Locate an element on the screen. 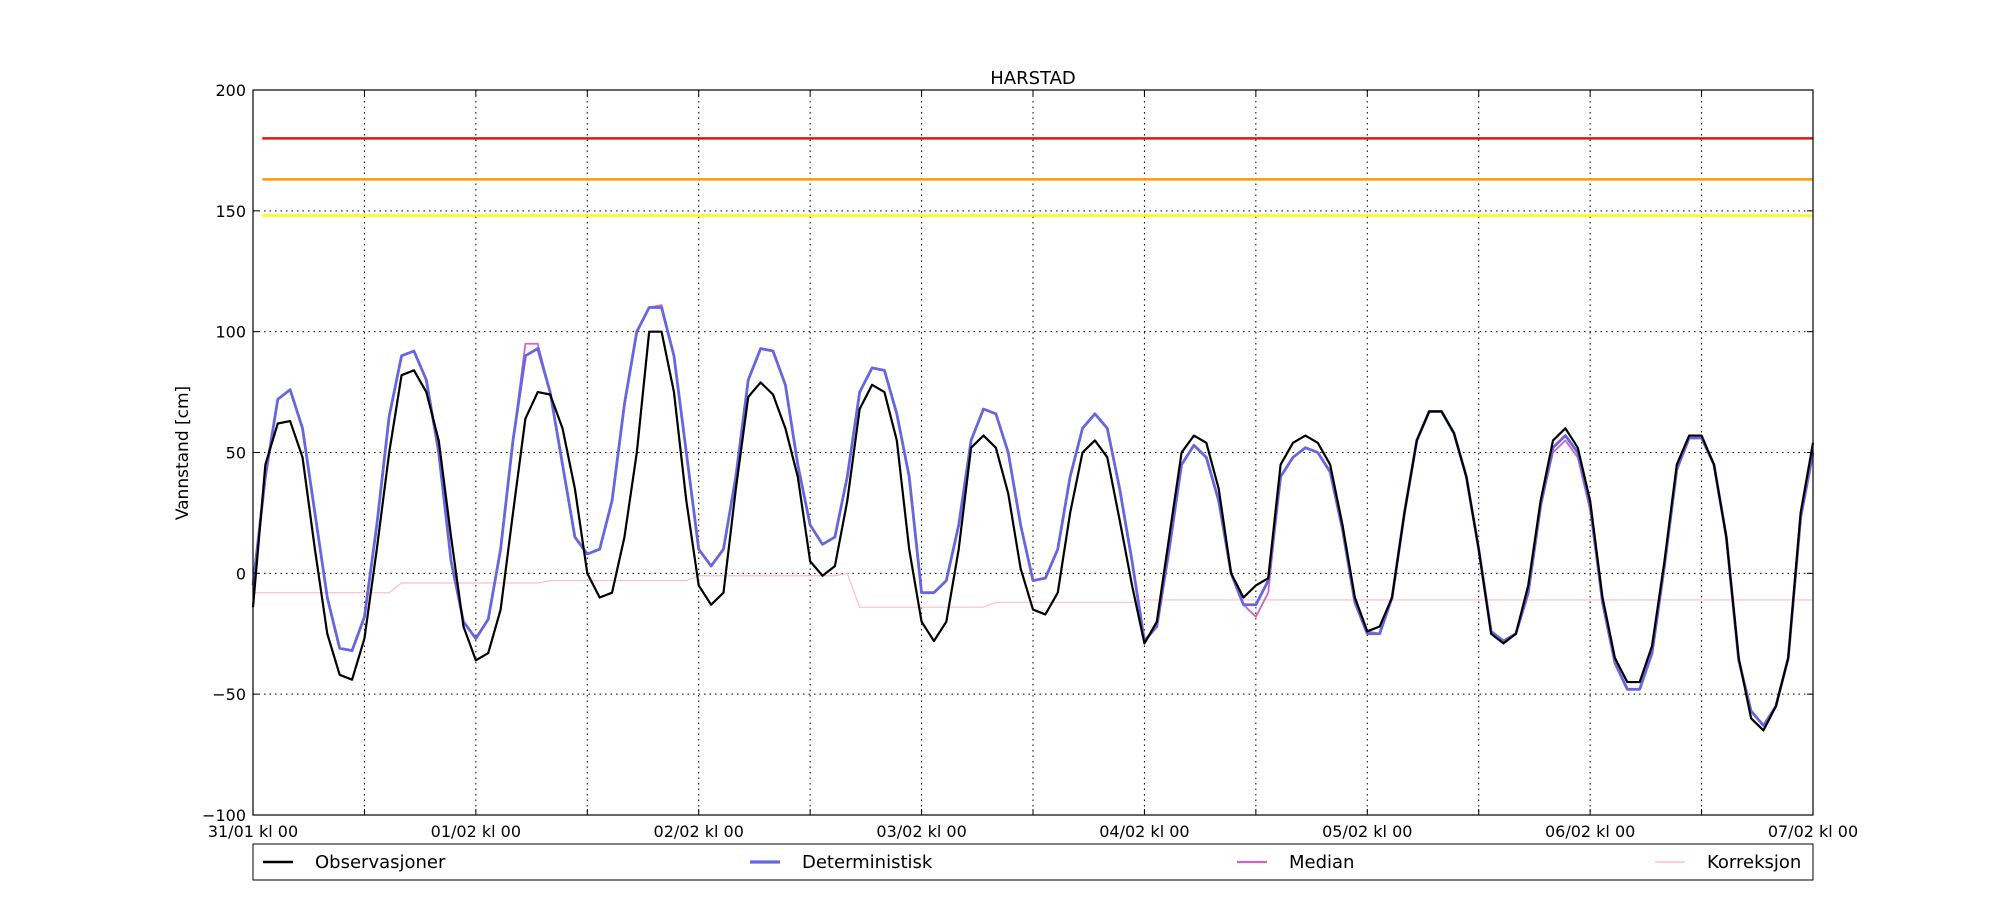 The height and width of the screenshot is (904, 2000). y-tick-label: 50 is located at coordinates (236, 453).